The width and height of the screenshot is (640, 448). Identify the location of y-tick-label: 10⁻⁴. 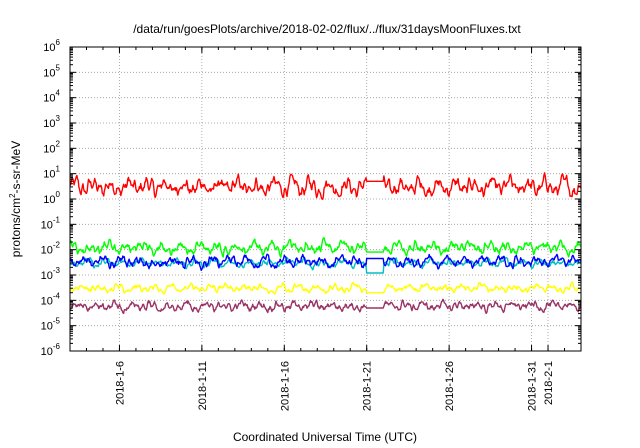
(51, 299).